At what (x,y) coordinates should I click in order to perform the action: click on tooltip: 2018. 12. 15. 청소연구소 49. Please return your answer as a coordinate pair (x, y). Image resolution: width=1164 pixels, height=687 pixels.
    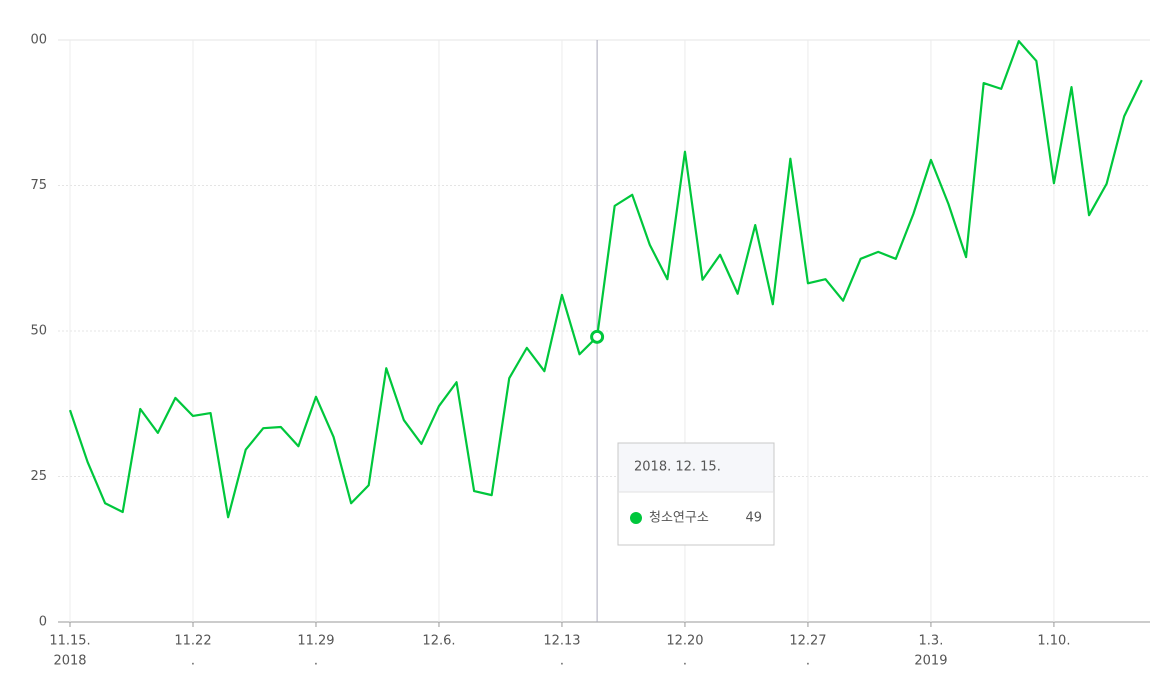
    Looking at the image, I should click on (696, 494).